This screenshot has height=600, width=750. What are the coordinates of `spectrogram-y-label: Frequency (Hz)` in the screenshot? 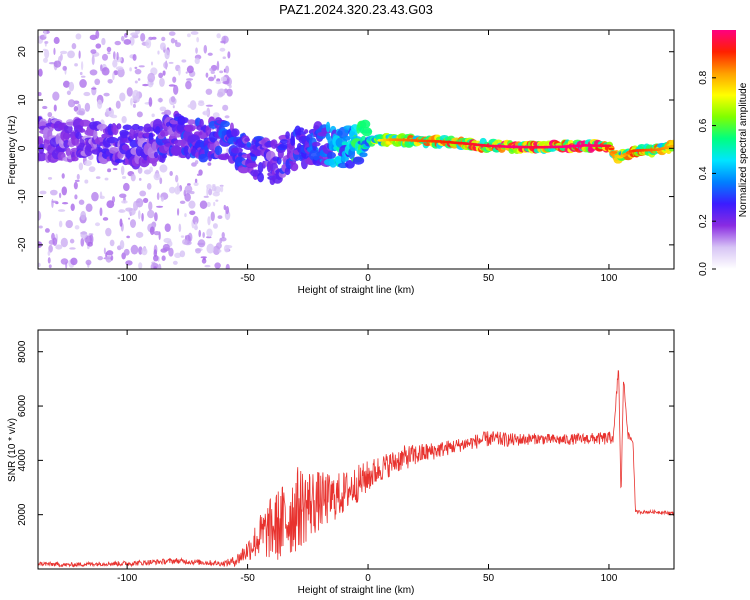 It's located at (12, 150).